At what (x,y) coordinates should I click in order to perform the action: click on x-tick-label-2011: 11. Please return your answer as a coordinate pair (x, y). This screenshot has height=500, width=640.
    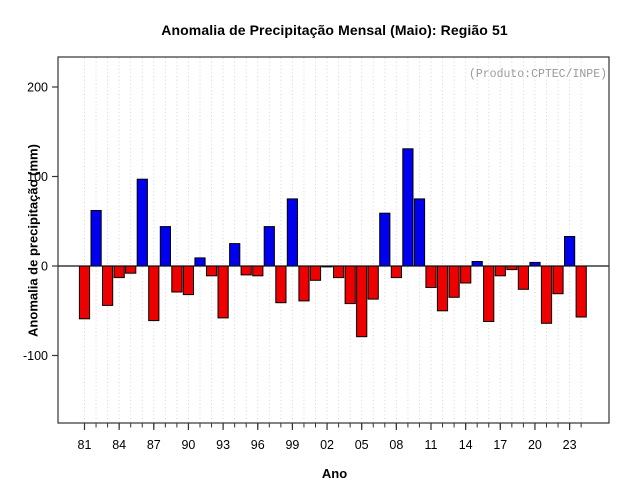
    Looking at the image, I should click on (431, 445).